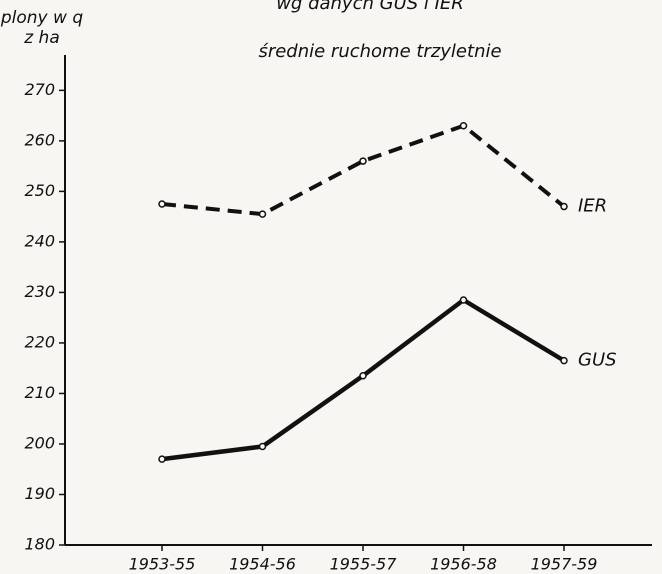 This screenshot has width=662, height=574. I want to click on y-tick-label: 270, so click(39, 89).